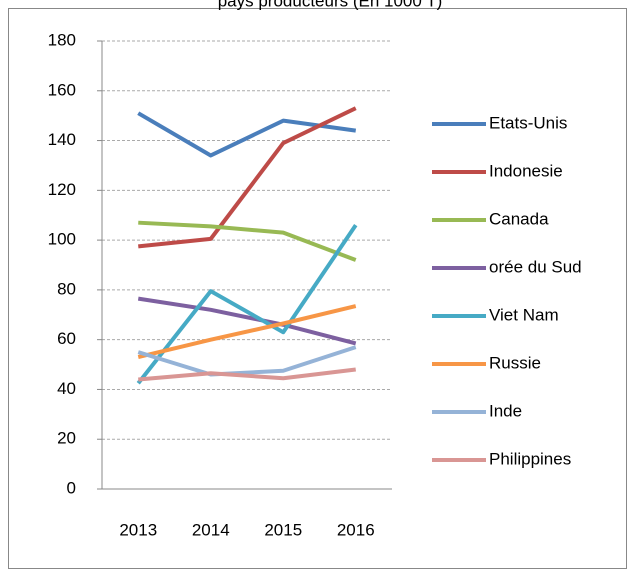  I want to click on y-tick-label: 100, so click(62, 239).